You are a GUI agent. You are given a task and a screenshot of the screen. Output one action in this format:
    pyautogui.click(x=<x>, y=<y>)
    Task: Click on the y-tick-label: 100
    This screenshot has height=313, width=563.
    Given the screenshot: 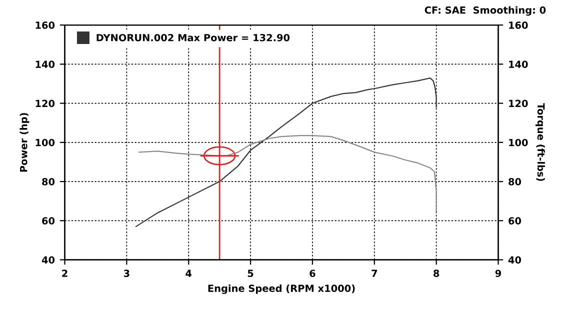 What is the action you would take?
    pyautogui.click(x=45, y=142)
    